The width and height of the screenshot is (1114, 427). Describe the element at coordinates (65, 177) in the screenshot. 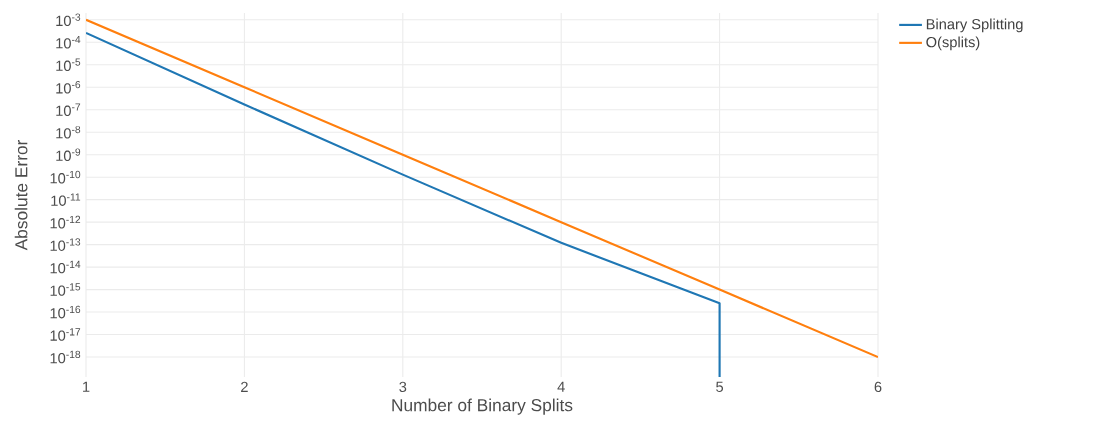

I see `y-tick-label: 10$^{-10}$` at that location.